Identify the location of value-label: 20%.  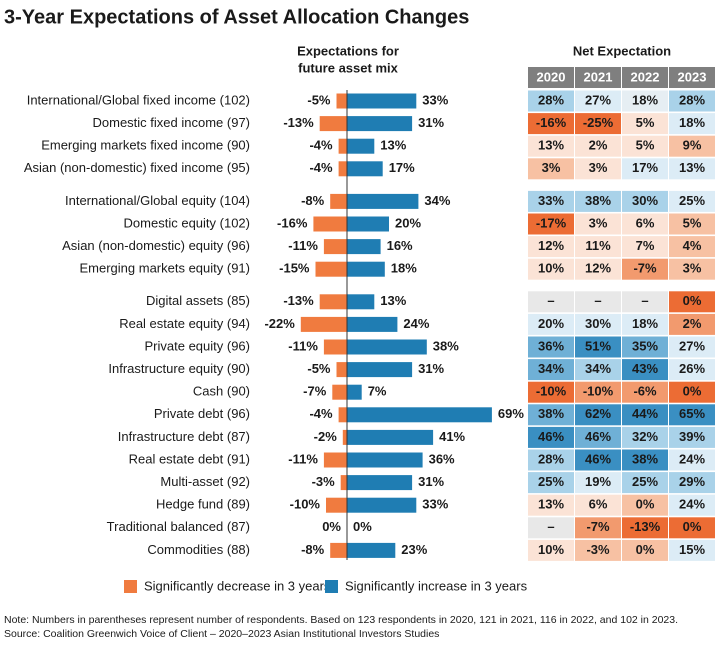
(408, 222).